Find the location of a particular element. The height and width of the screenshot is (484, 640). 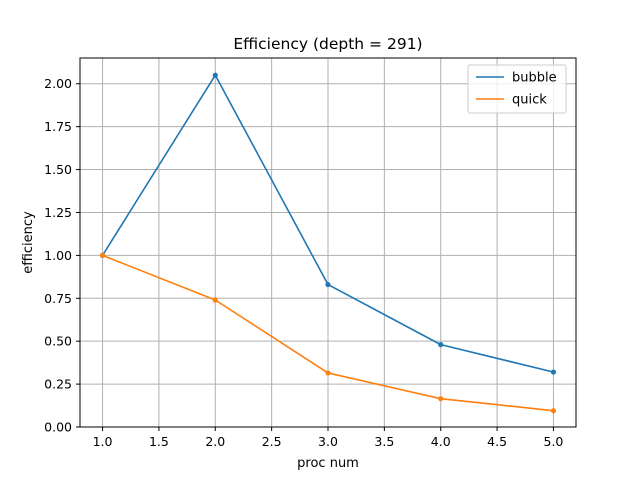

x-tick-label-1: 1.5 is located at coordinates (159, 441).